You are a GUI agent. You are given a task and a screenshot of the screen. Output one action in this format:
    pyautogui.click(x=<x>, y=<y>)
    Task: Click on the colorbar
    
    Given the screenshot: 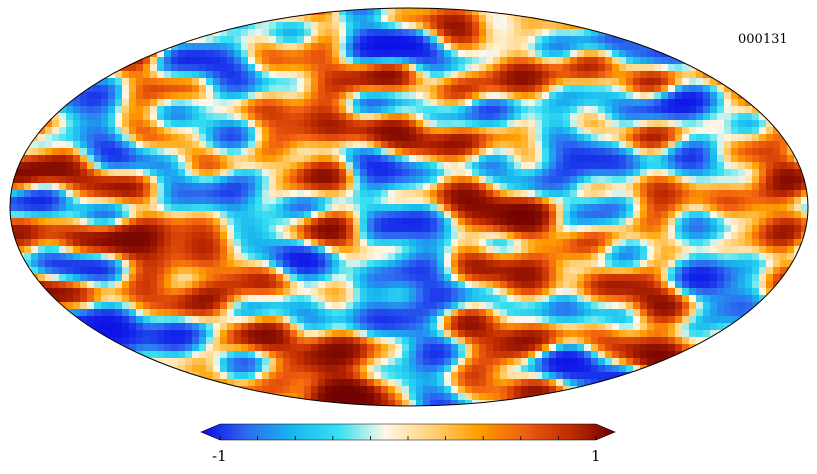 What is the action you would take?
    pyautogui.click(x=408, y=432)
    